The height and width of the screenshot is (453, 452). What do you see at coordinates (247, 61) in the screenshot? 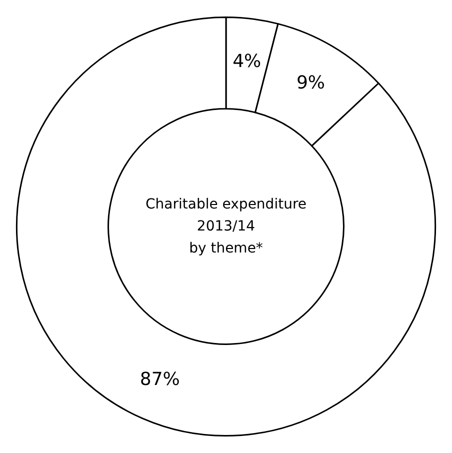
I see `data-label: 4%` at bounding box center [247, 61].